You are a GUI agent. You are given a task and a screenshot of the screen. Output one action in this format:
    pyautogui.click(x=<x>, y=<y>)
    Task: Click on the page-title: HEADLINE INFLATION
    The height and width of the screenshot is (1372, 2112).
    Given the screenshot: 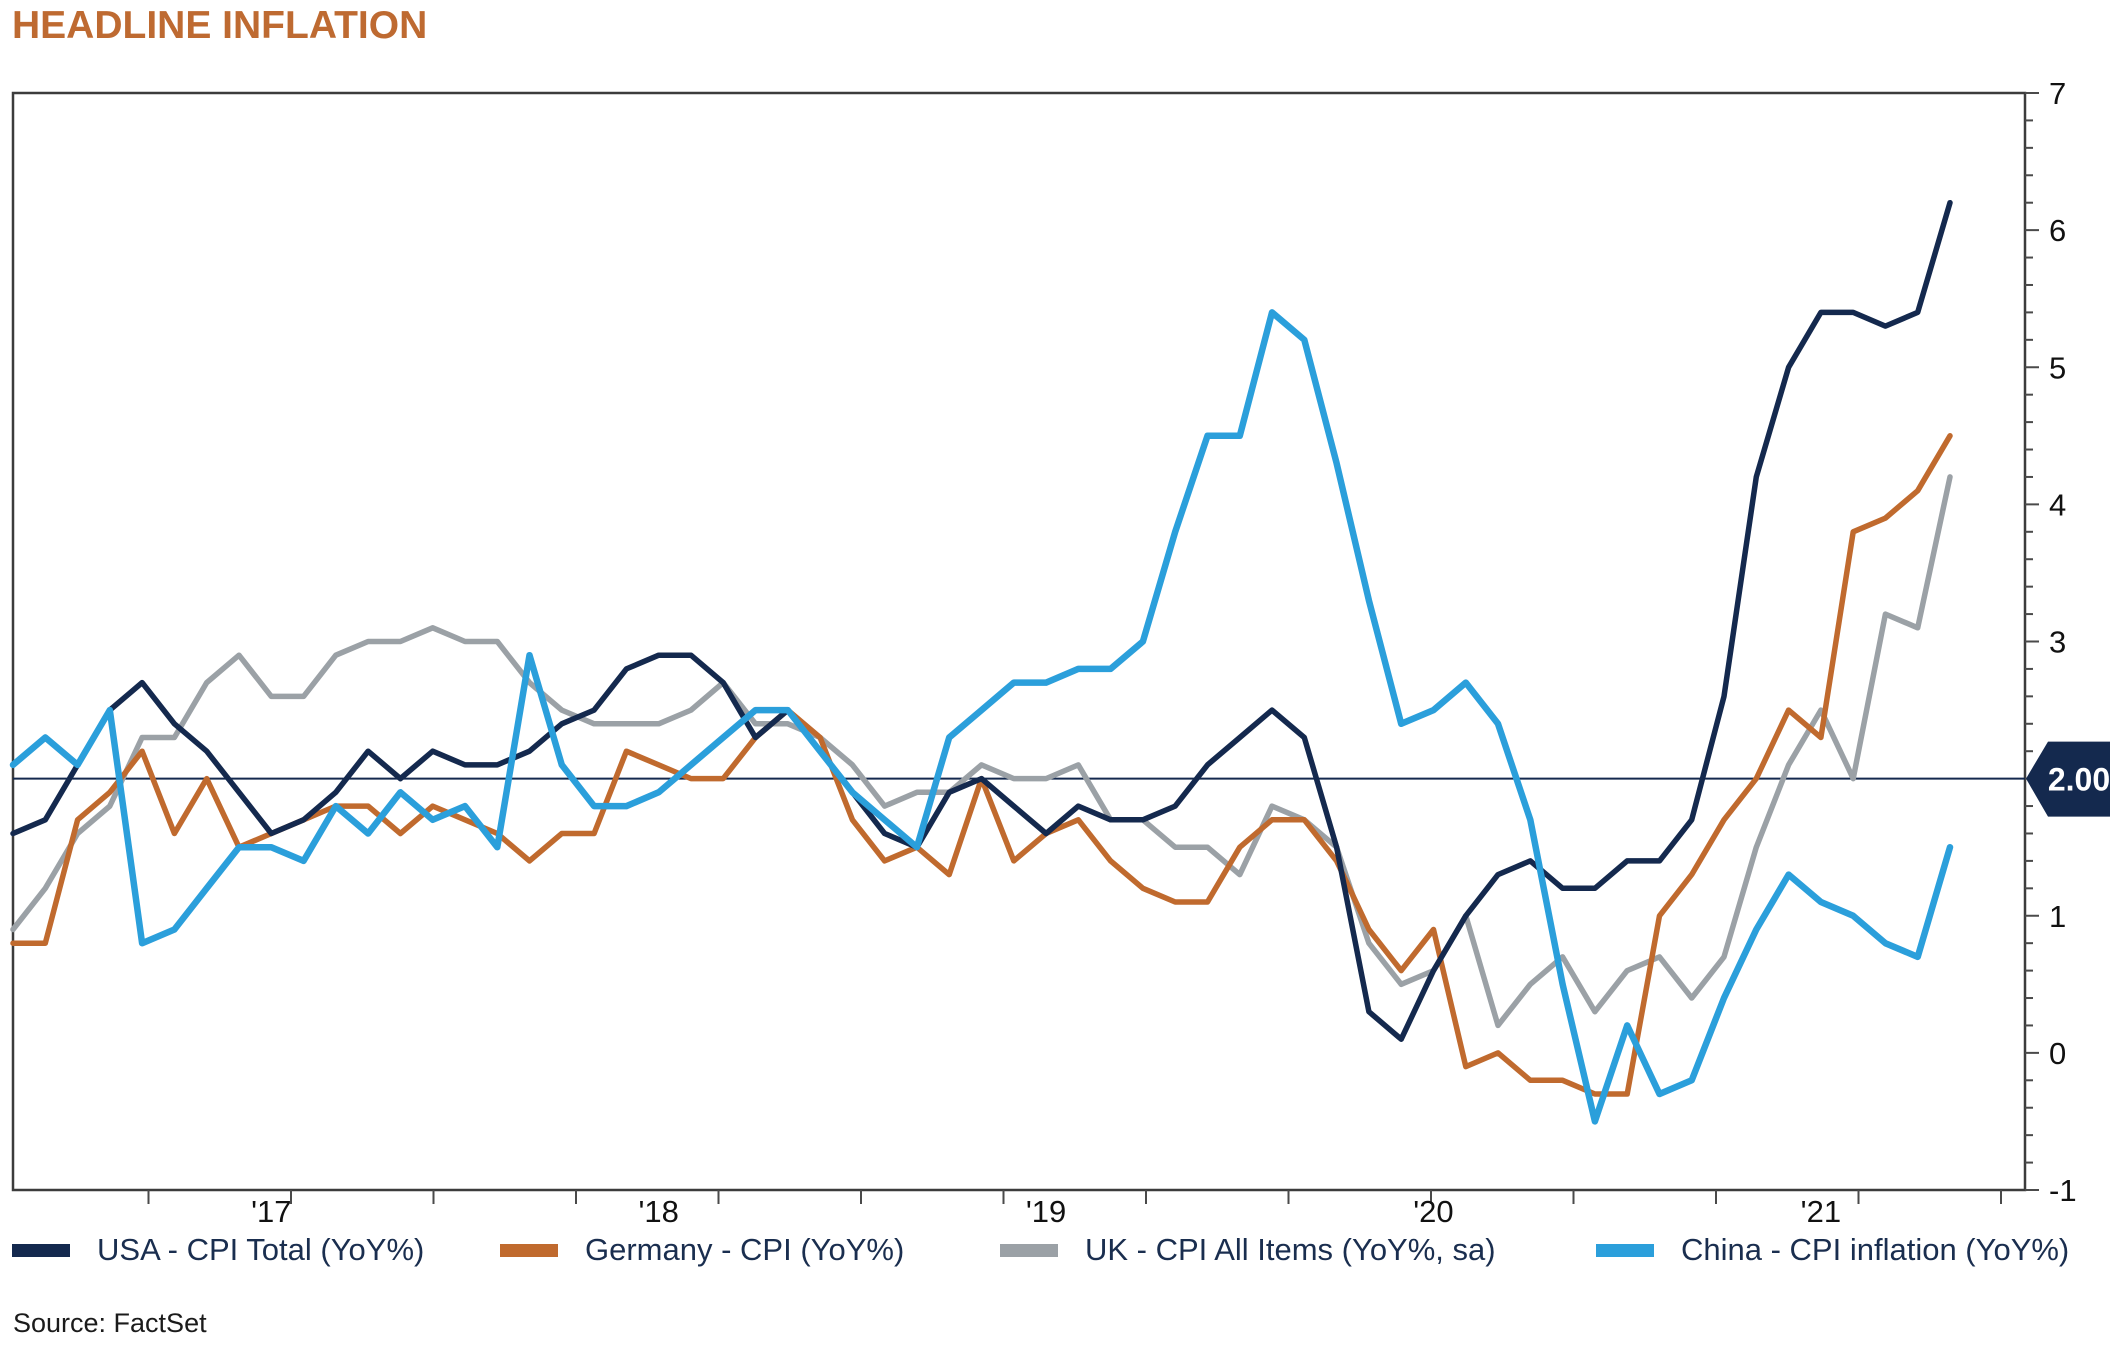 What is the action you would take?
    pyautogui.click(x=220, y=25)
    